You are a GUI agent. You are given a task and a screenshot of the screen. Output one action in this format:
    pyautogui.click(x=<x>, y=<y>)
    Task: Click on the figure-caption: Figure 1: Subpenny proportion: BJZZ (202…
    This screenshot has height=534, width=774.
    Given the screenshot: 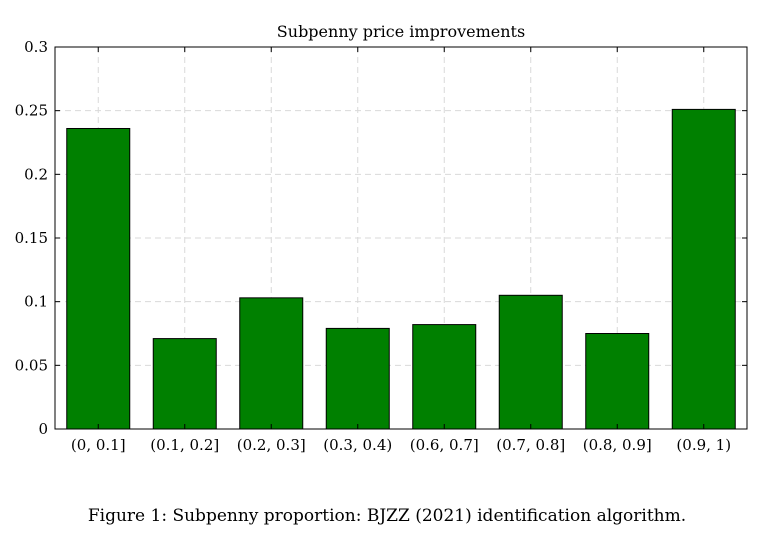 What is the action you would take?
    pyautogui.click(x=387, y=516)
    